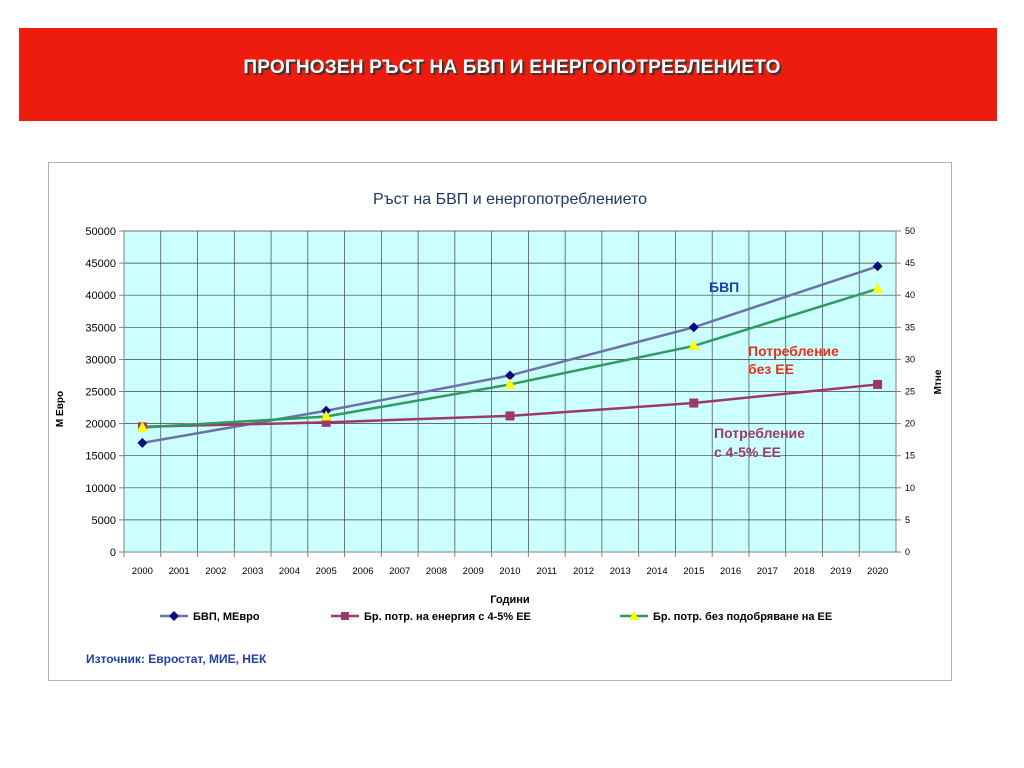 Image resolution: width=1024 pixels, height=768 pixels. What do you see at coordinates (620, 571) in the screenshot?
I see `x-tick-label: 2013` at bounding box center [620, 571].